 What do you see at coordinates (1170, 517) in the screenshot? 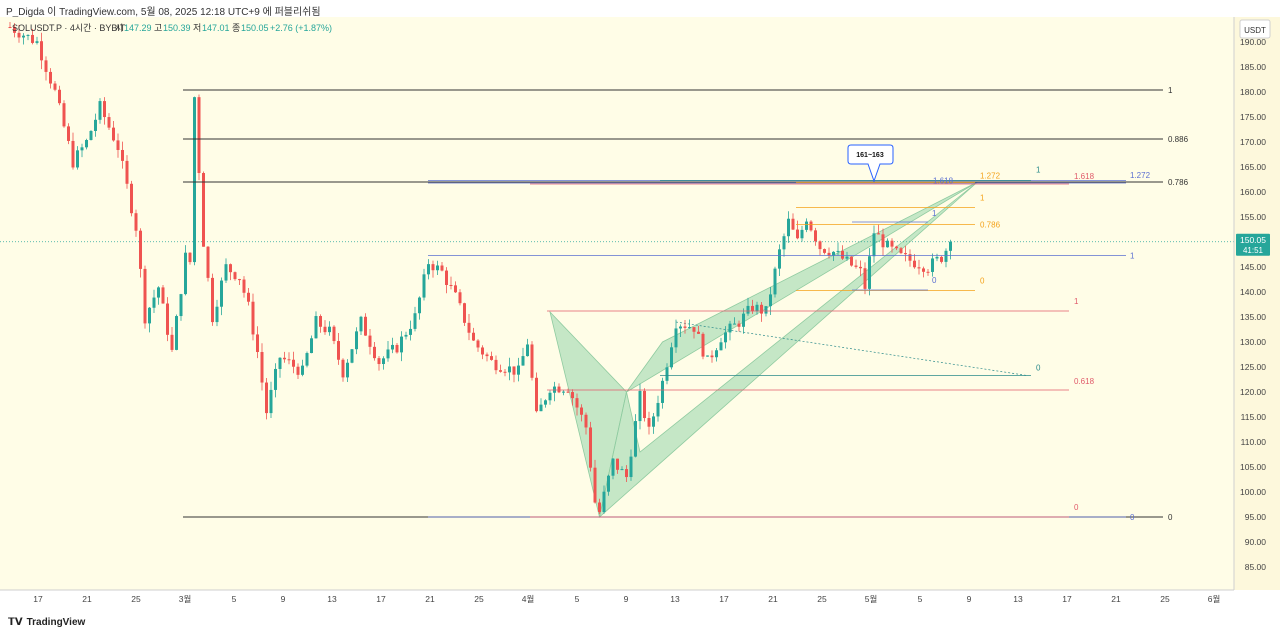
I see `fib-label-black-3: 0` at bounding box center [1170, 517].